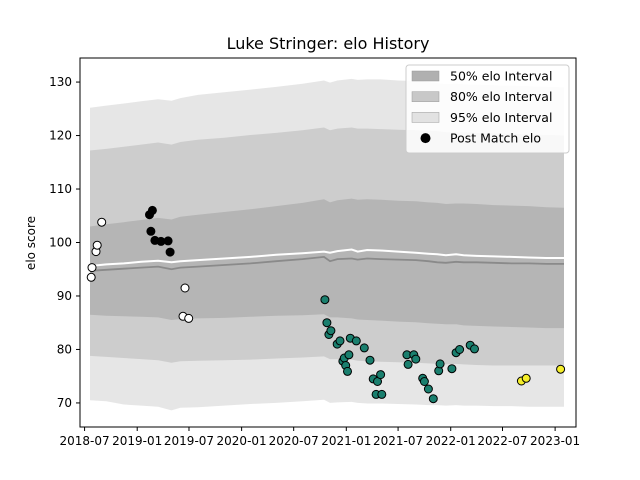  I want to click on legend-label: Post Match elo, so click(495, 138).